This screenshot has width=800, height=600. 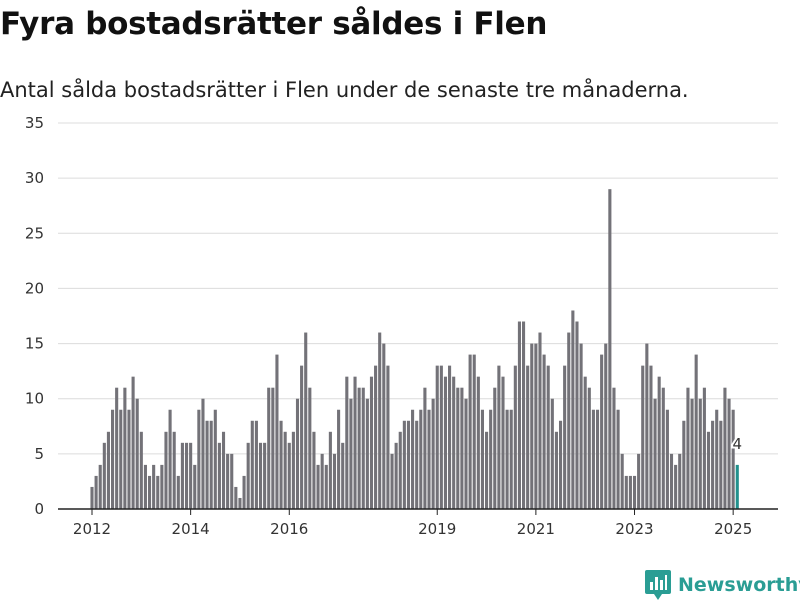 I want to click on y-tick-label: 10, so click(x=34, y=399).